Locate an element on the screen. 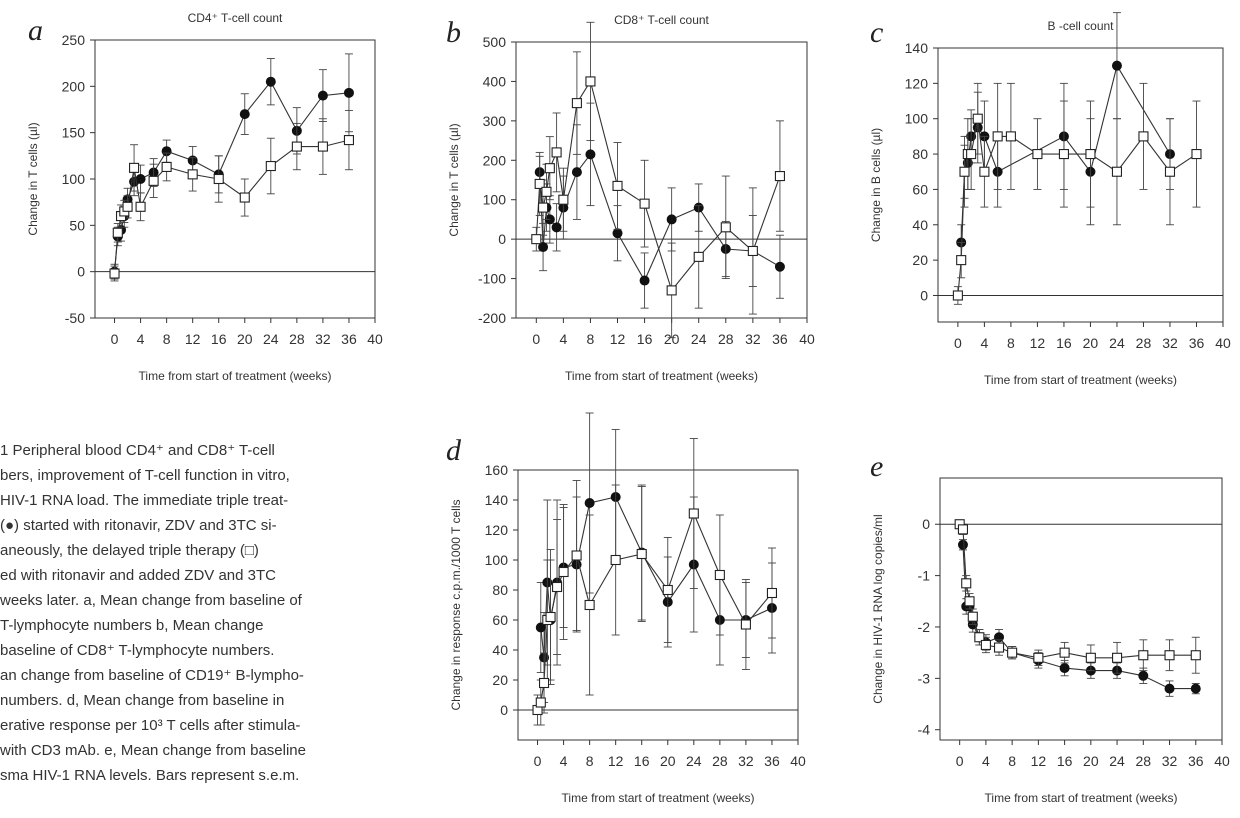  panel-title: CD8⁺ T-cell count is located at coordinates (661, 20).